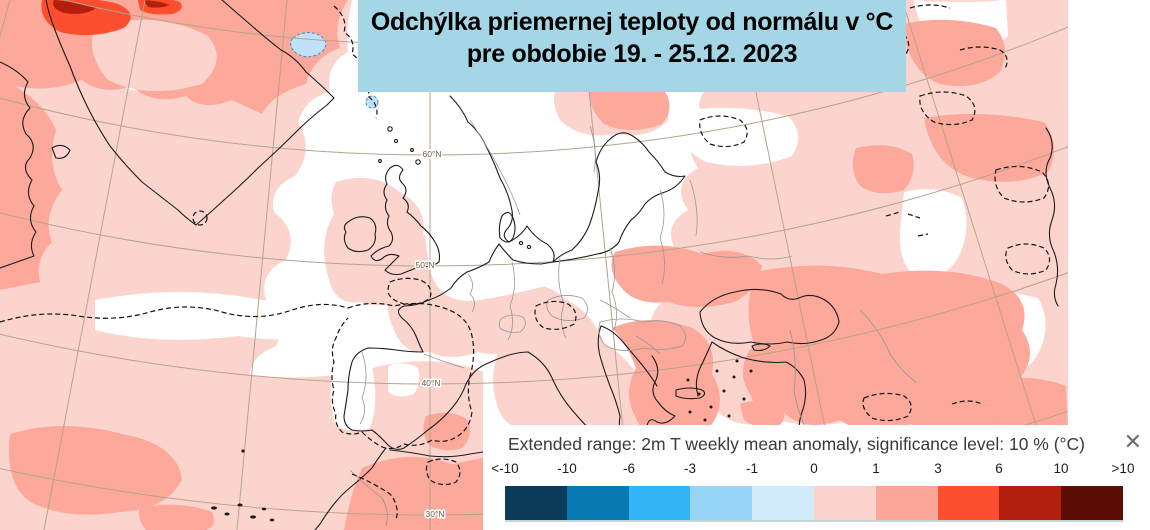 The image size is (1150, 530). I want to click on close-icon: ✕, so click(1132, 441).